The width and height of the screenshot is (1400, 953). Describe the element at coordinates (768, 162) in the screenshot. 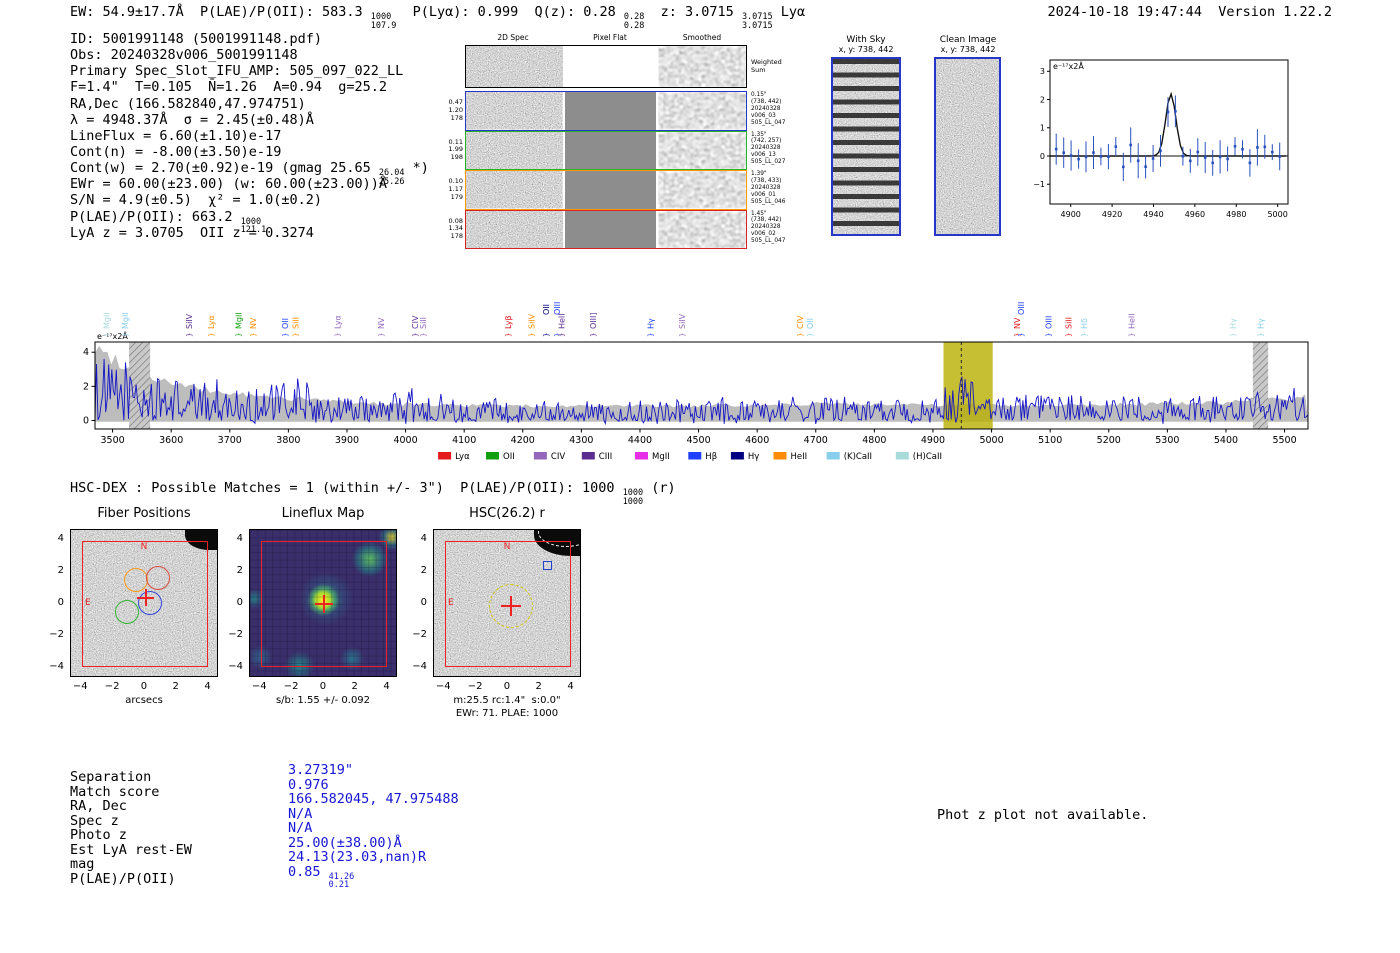

I see `info-line-small: 505_LL_027` at that location.